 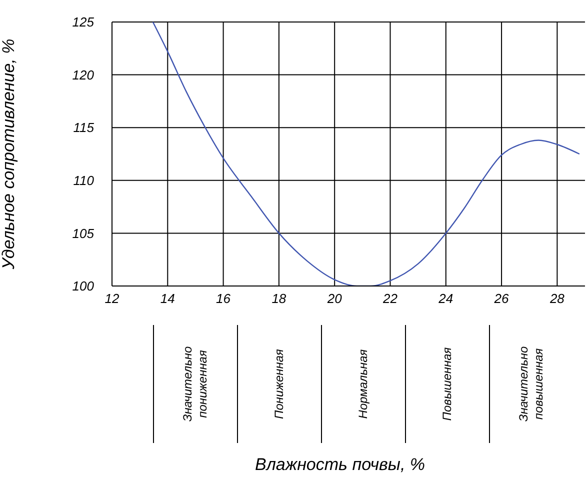 What do you see at coordinates (167, 298) in the screenshot?
I see `x-tick-label: 14` at bounding box center [167, 298].